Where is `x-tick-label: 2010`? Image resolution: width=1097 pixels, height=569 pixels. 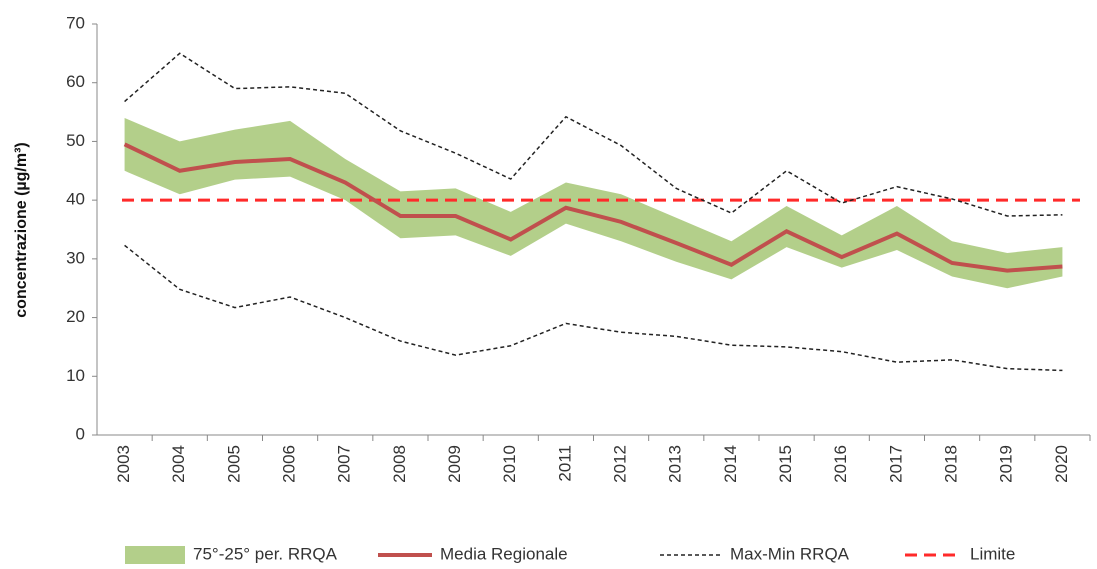 x-tick-label: 2010 is located at coordinates (509, 464).